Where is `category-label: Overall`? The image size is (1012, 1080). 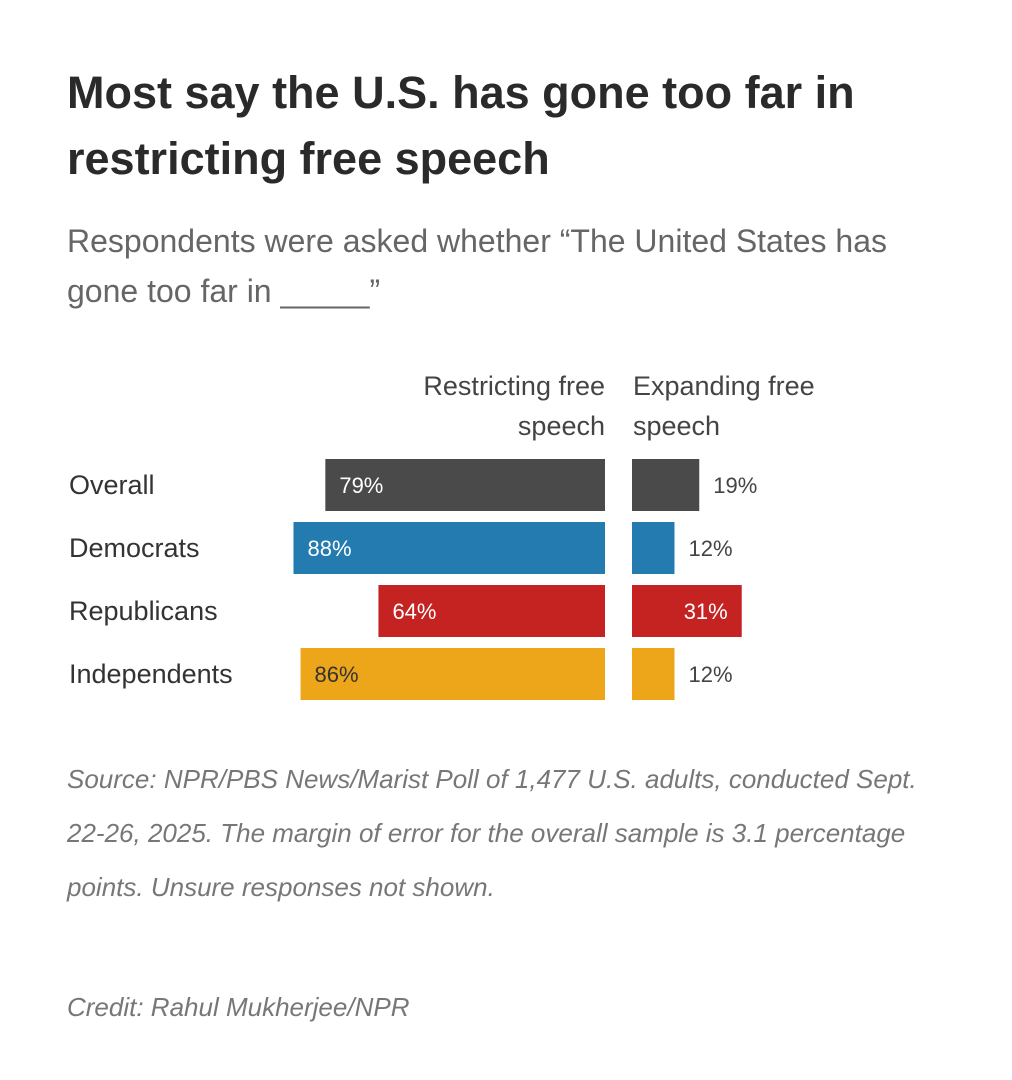
category-label: Overall is located at coordinates (112, 485).